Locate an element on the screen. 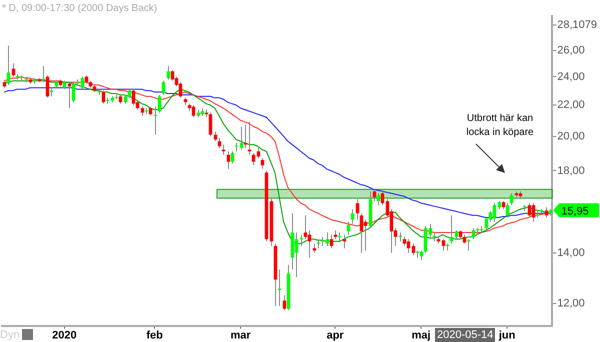  y-tick-label: 28,1079 is located at coordinates (577, 25).